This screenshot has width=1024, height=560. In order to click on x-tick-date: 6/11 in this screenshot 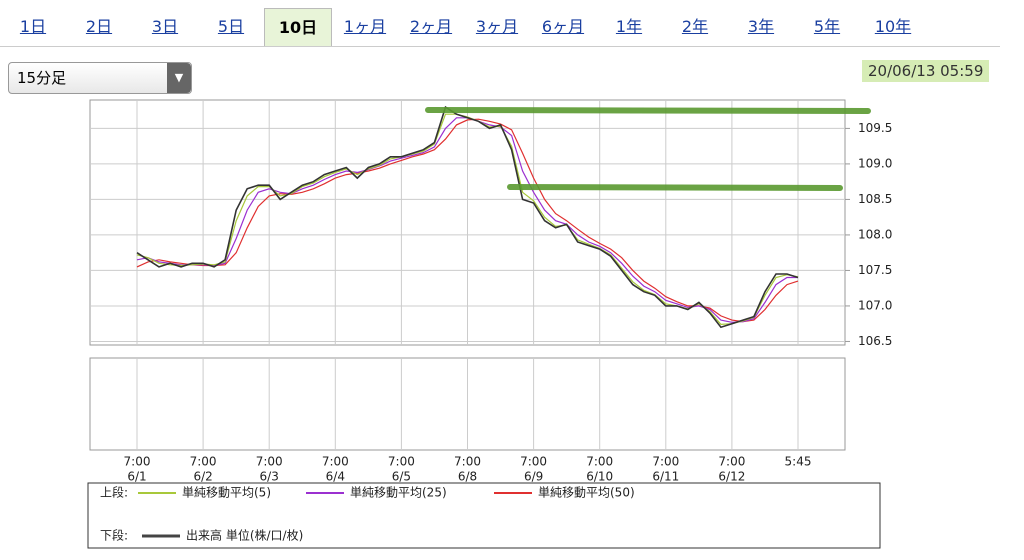, I will do `click(665, 477)`.